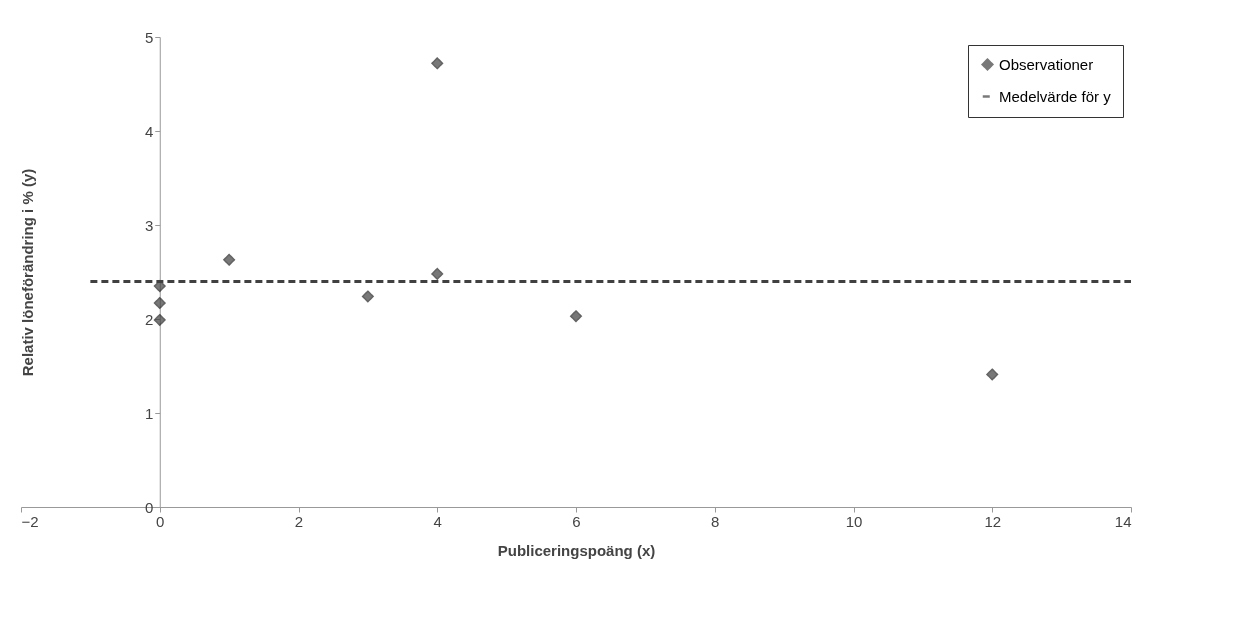 The image size is (1239, 632). Describe the element at coordinates (1046, 64) in the screenshot. I see `legend-label: Observationer` at that location.